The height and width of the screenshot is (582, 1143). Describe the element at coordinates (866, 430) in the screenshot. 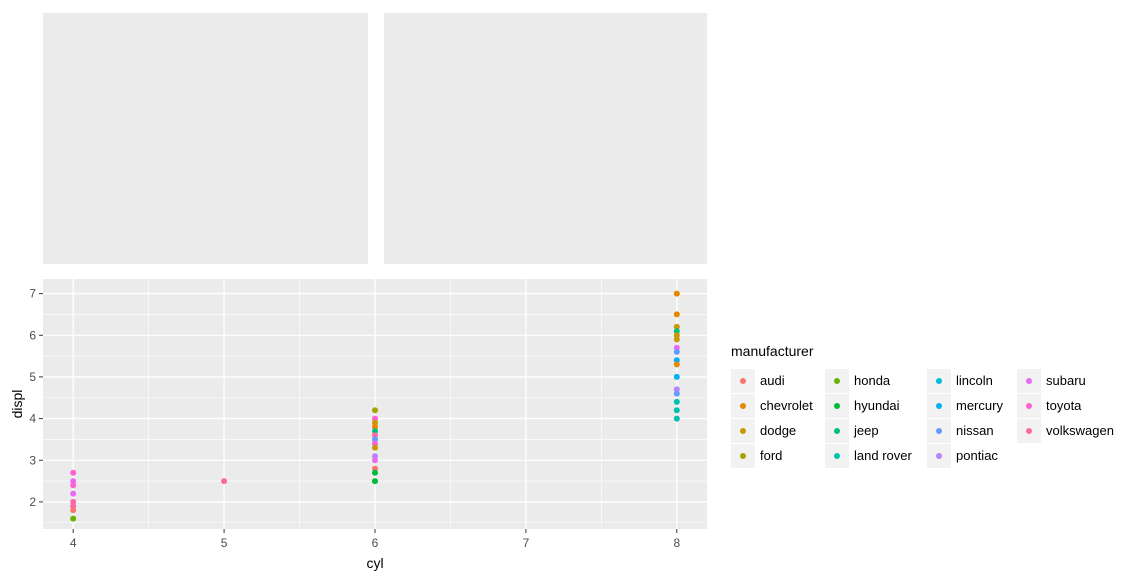

I see `legend-label: jeep` at that location.